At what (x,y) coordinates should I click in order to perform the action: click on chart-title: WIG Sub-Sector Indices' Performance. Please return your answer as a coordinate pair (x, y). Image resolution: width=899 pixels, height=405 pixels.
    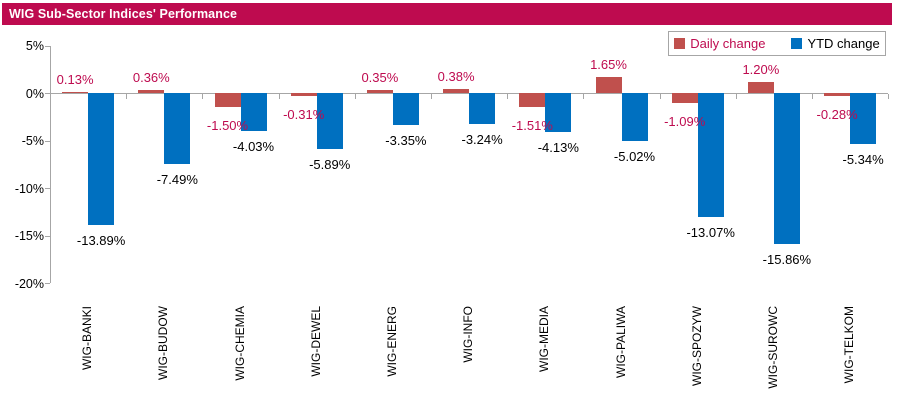
    Looking at the image, I should click on (447, 14).